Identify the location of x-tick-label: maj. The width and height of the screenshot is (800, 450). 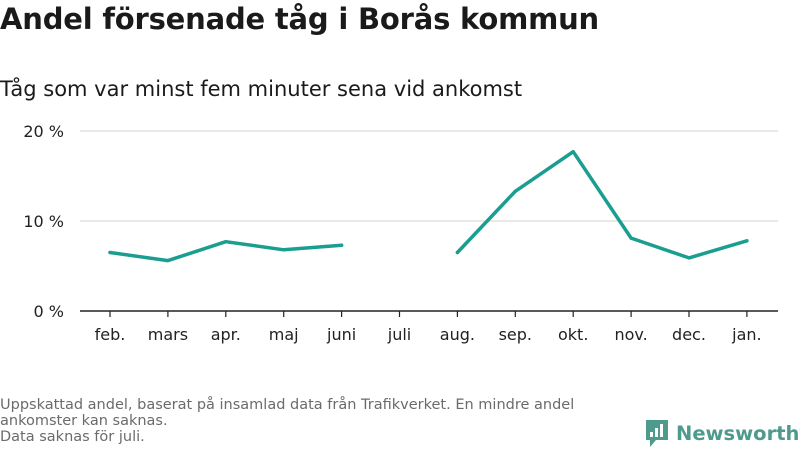
(284, 334).